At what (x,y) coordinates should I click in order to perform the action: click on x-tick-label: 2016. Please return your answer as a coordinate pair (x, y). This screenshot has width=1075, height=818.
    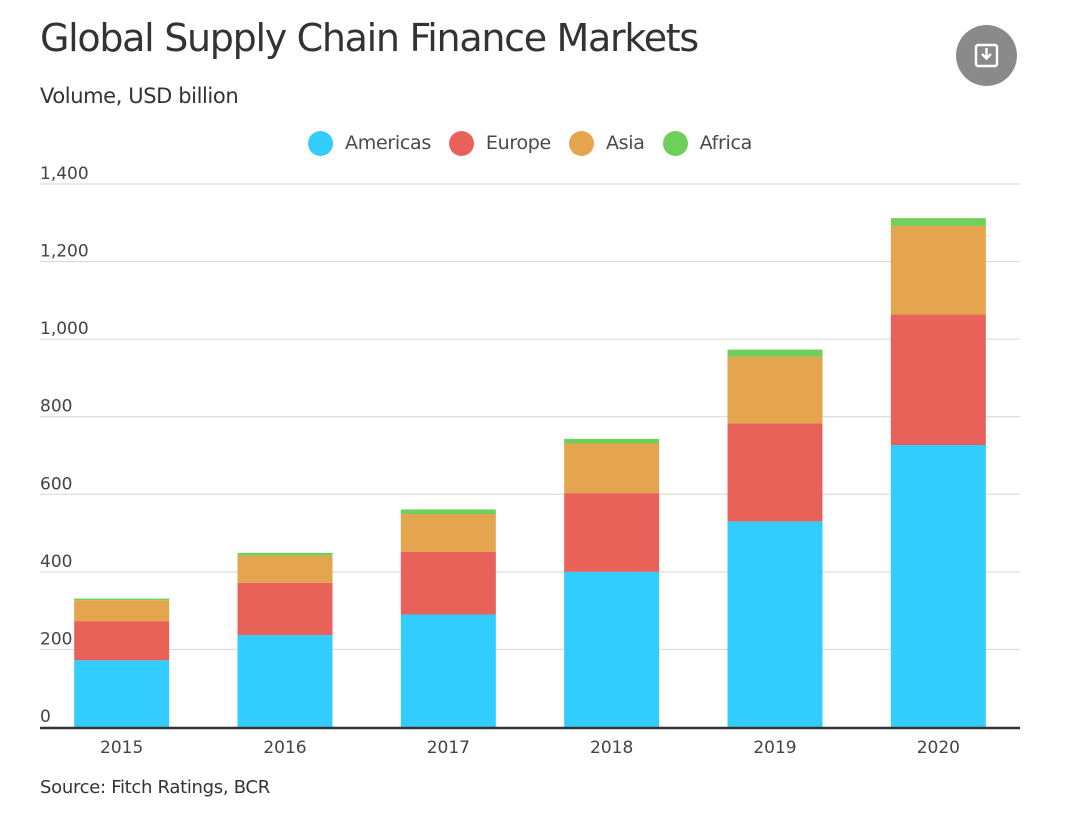
    Looking at the image, I should click on (284, 748).